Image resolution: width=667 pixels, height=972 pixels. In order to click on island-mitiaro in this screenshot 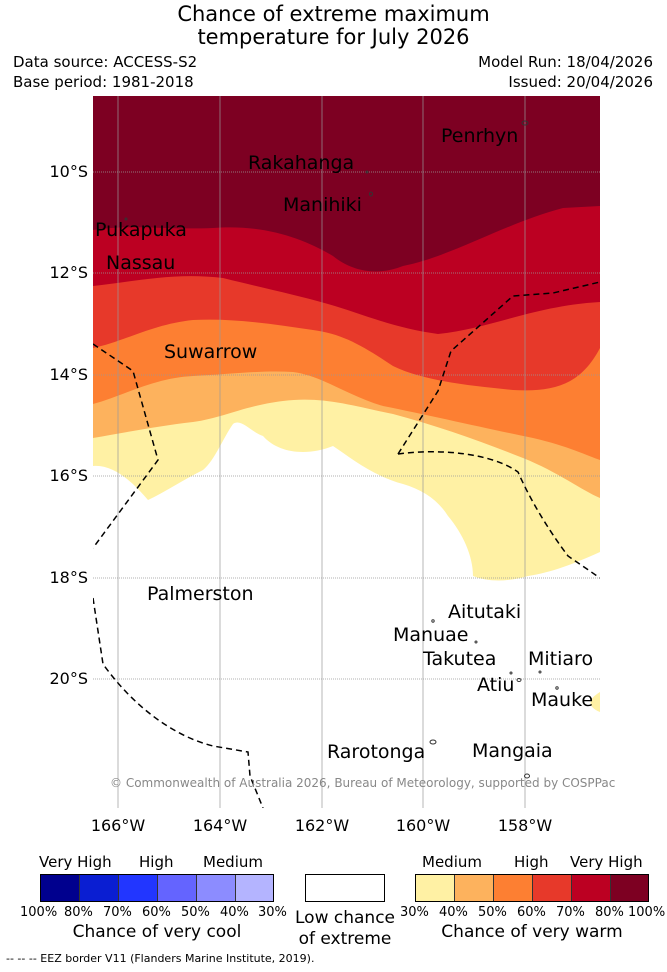, I will do `click(540, 672)`.